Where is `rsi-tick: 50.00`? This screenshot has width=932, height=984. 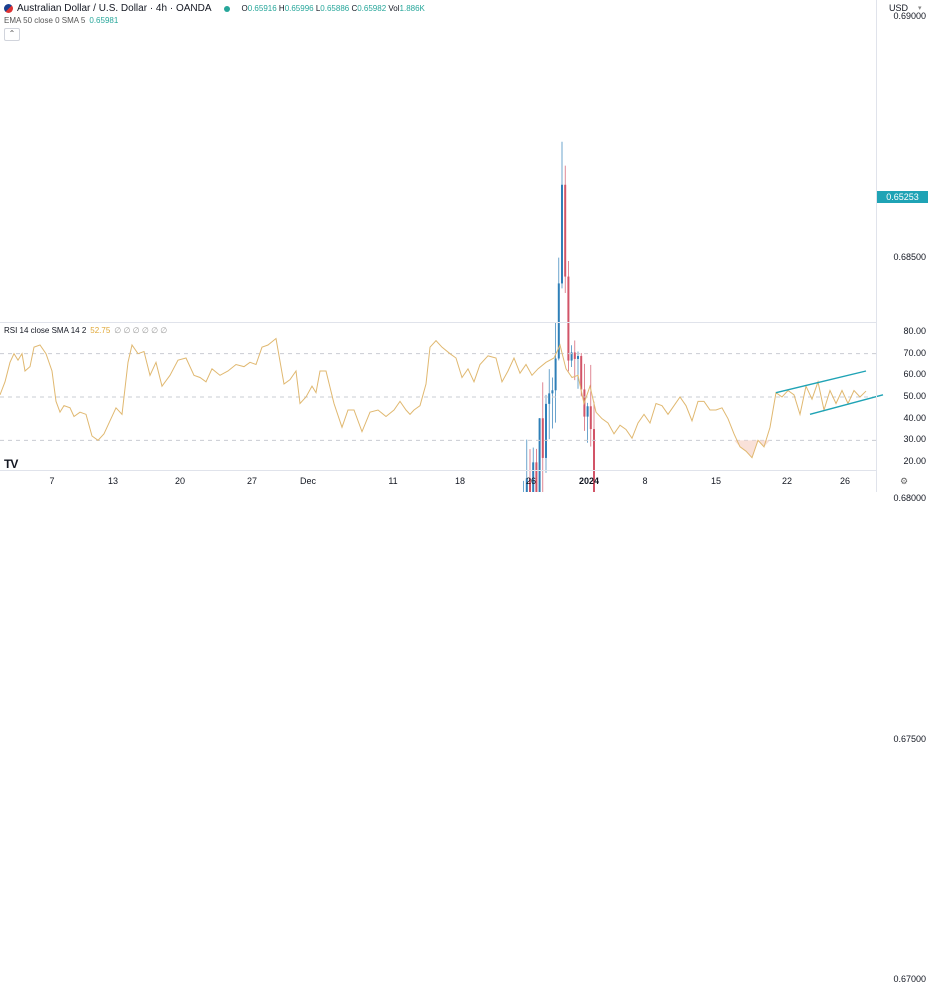
rsi-tick: 50.00 is located at coordinates (914, 396).